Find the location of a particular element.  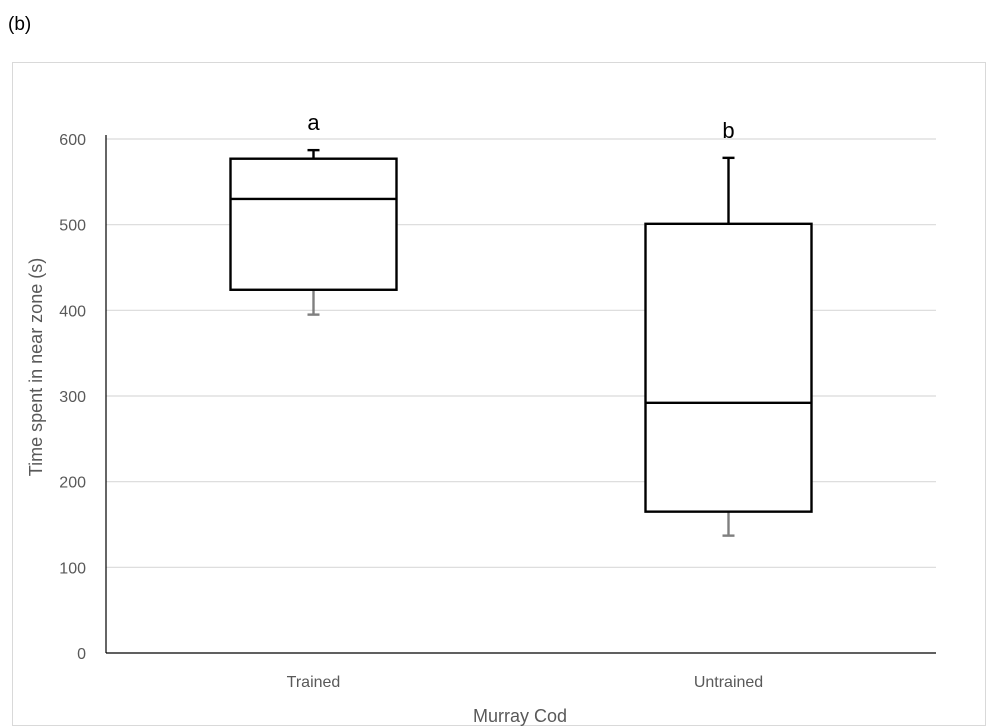

y-tick-label: 600 is located at coordinates (72, 140).